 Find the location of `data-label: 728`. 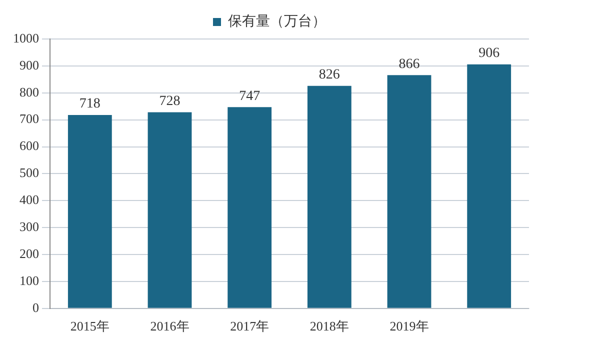

data-label: 728 is located at coordinates (169, 101).